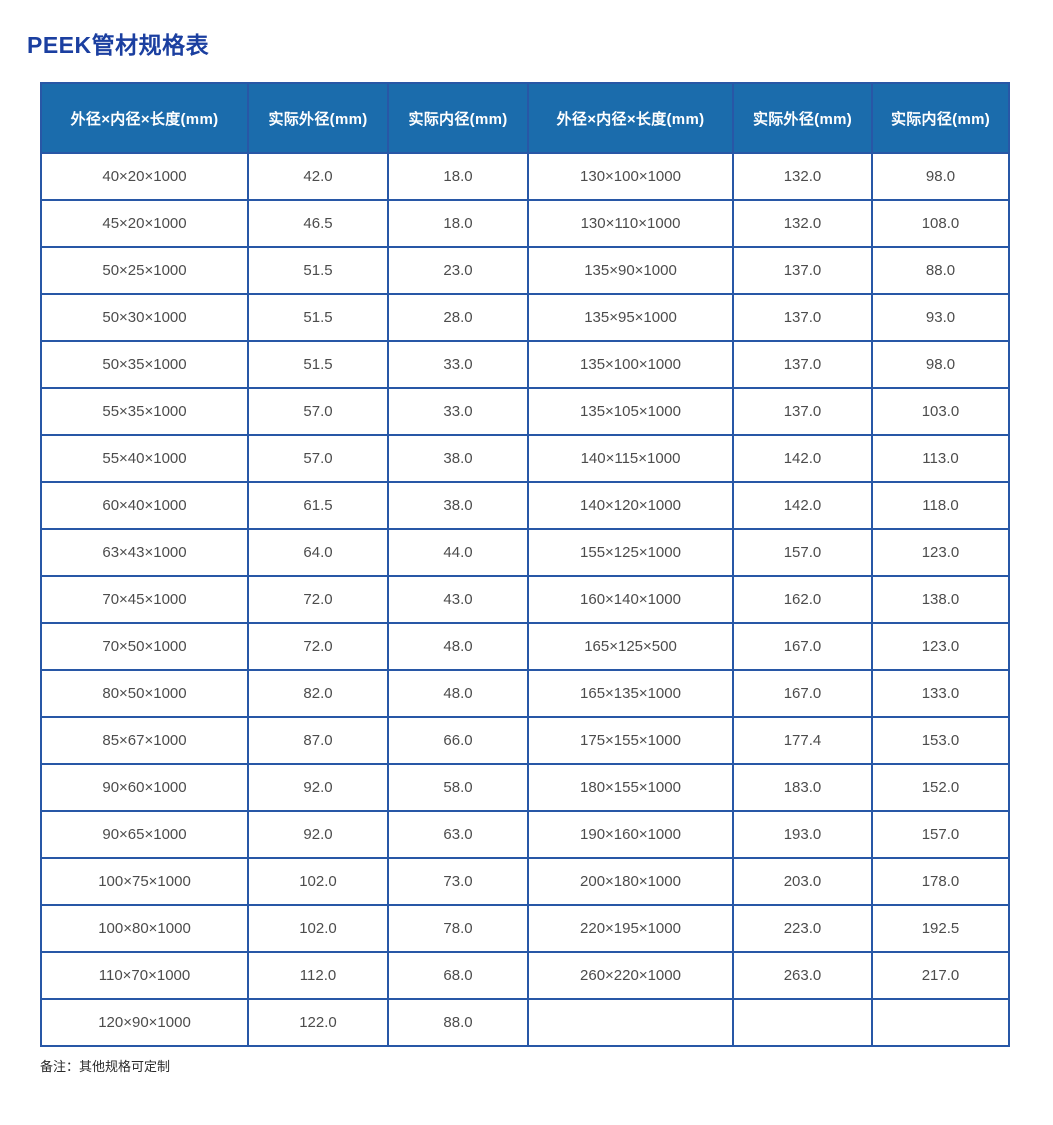 The image size is (1053, 1125). What do you see at coordinates (144, 975) in the screenshot?
I see `table-cell: 110×70×1000` at bounding box center [144, 975].